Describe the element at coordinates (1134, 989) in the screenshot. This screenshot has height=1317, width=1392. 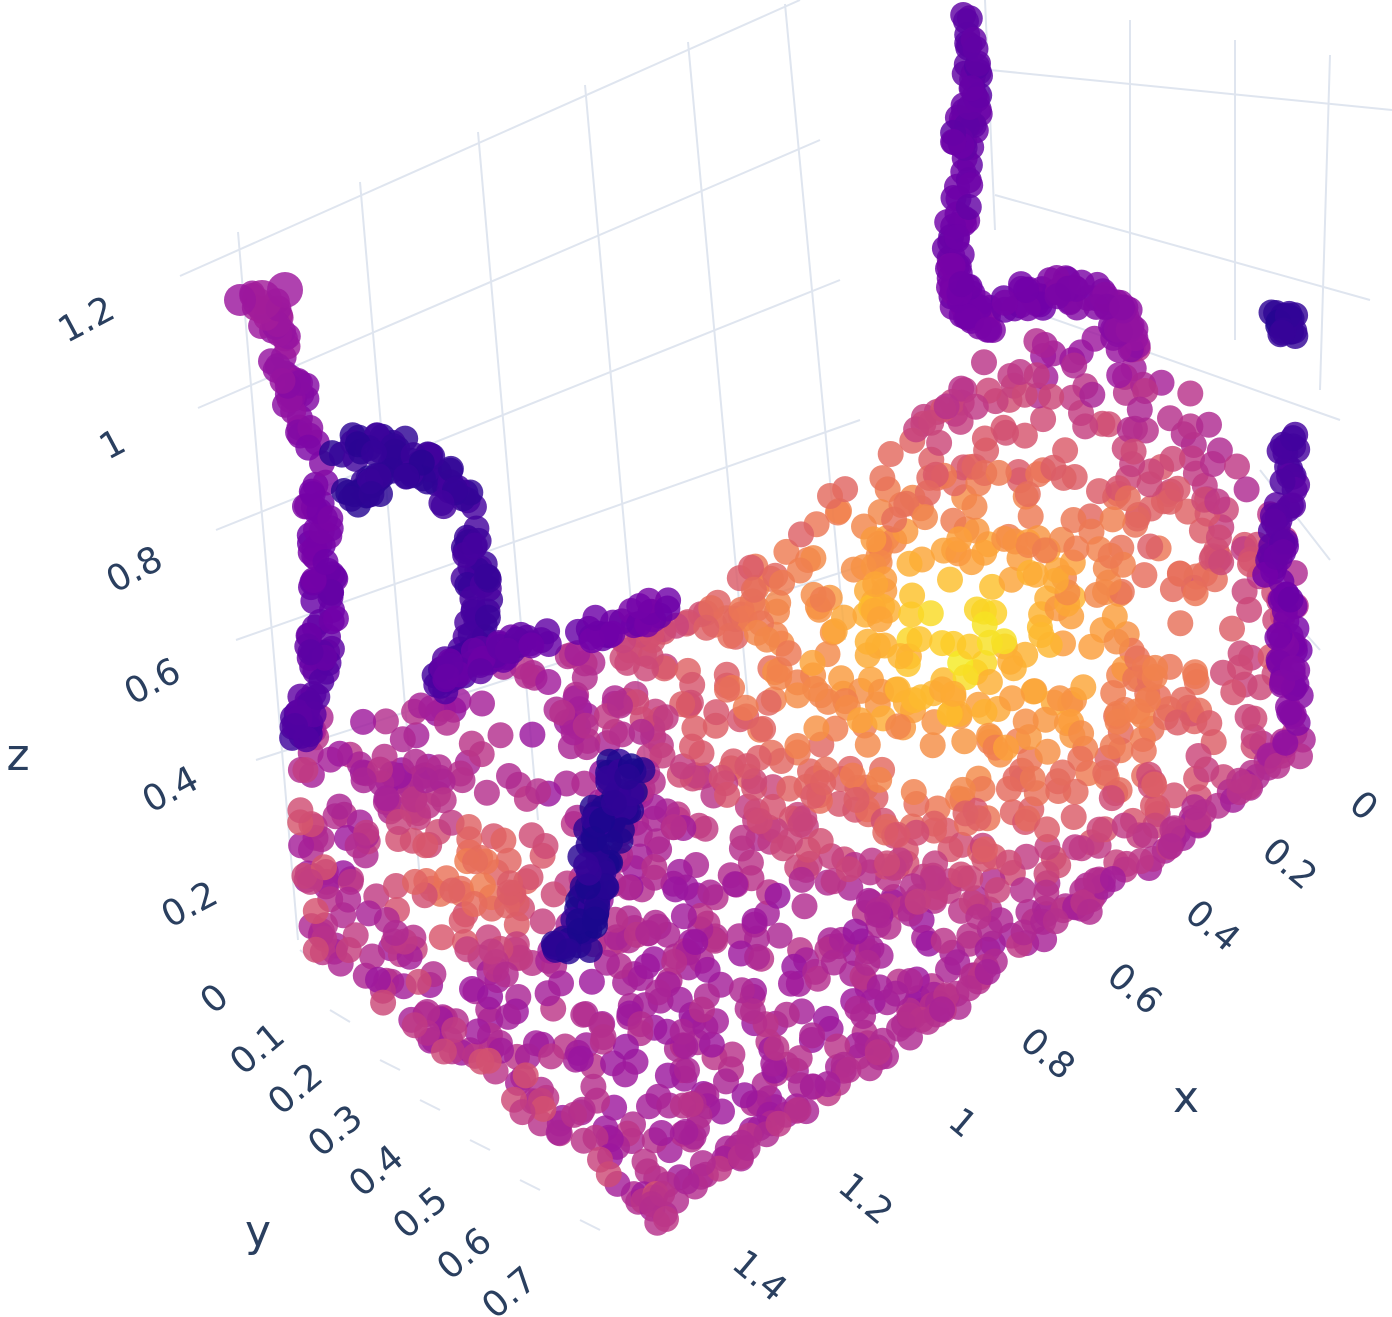
I see `x-tick-label: 0.6` at that location.